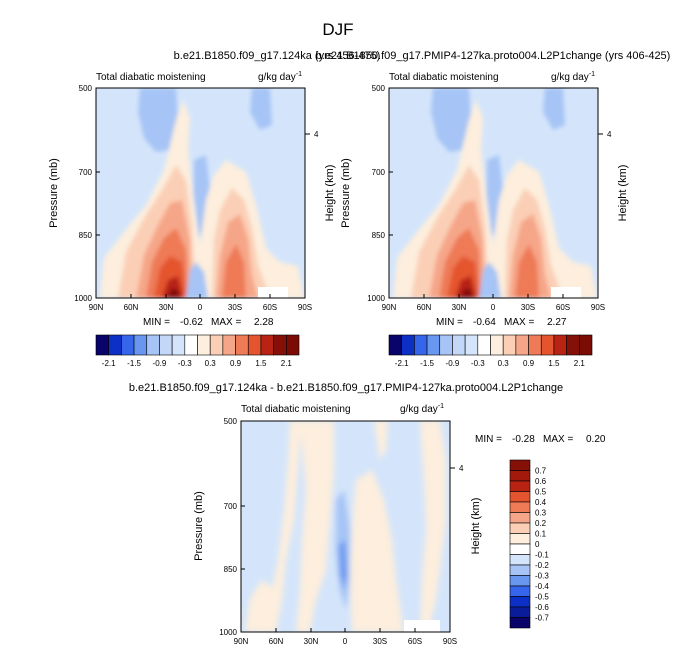 Image resolution: width=698 pixels, height=654 pixels. I want to click on panel-1-left-label: Total diabatic moistening, so click(151, 77).